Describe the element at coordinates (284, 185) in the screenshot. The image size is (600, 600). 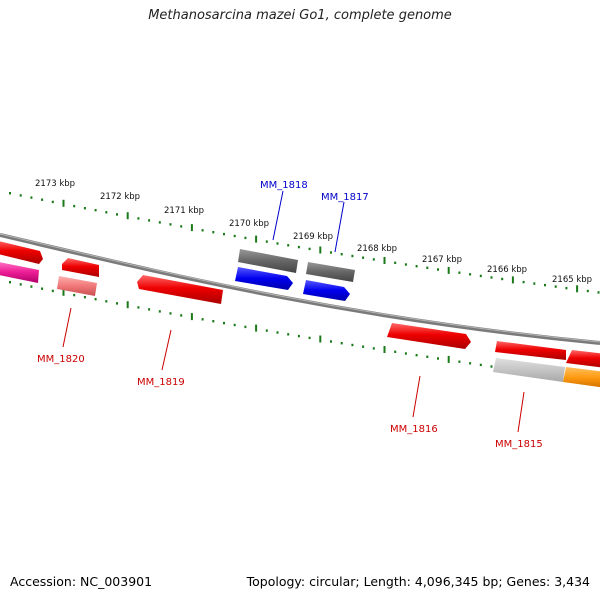
I see `gene-label-mm-1818: MM_1818` at that location.